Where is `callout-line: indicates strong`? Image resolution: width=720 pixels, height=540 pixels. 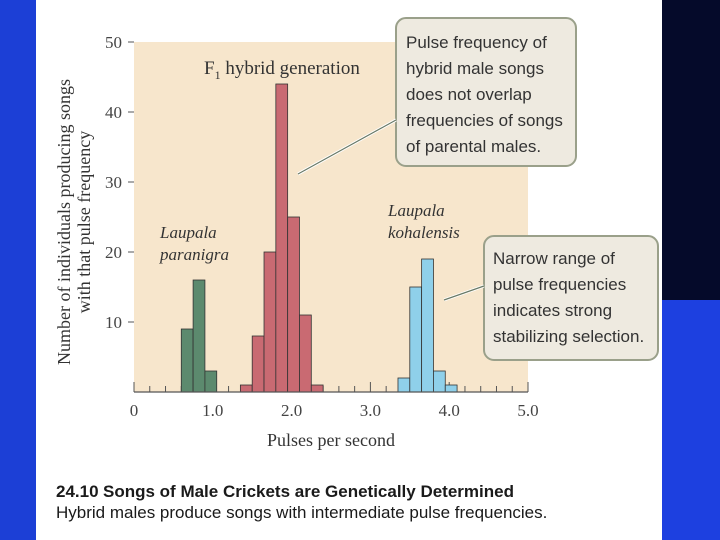
callout-line: indicates strong is located at coordinates (552, 310).